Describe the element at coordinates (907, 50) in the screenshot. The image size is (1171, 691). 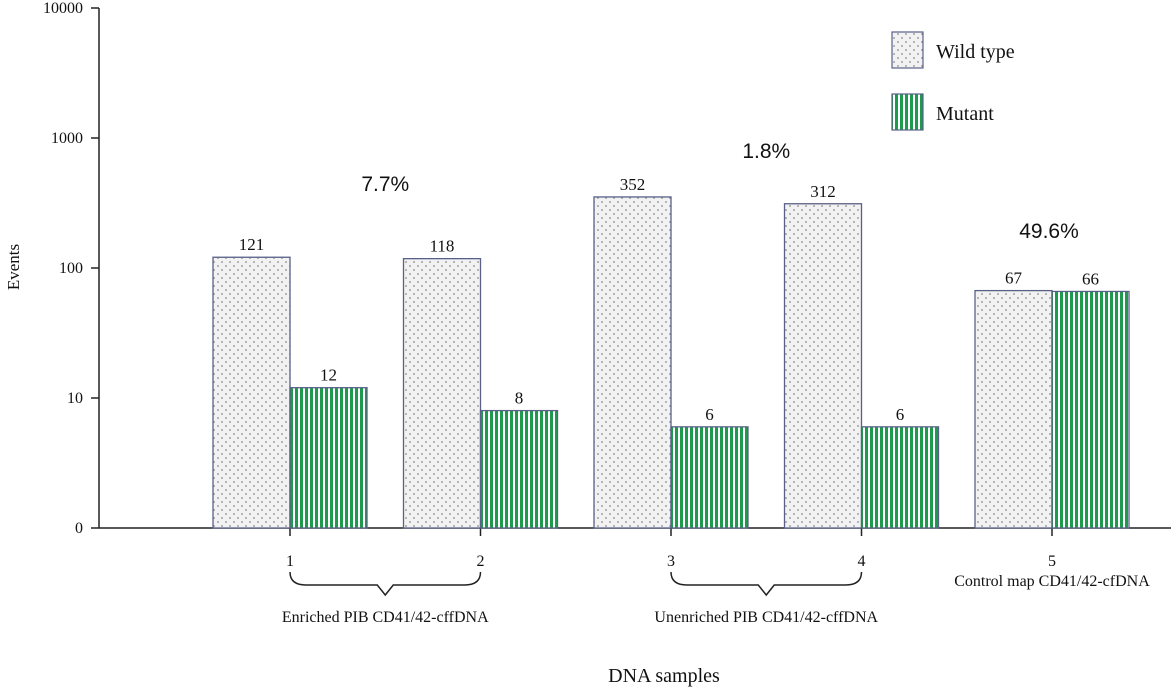
I see `legend-swatch-wild-type` at that location.